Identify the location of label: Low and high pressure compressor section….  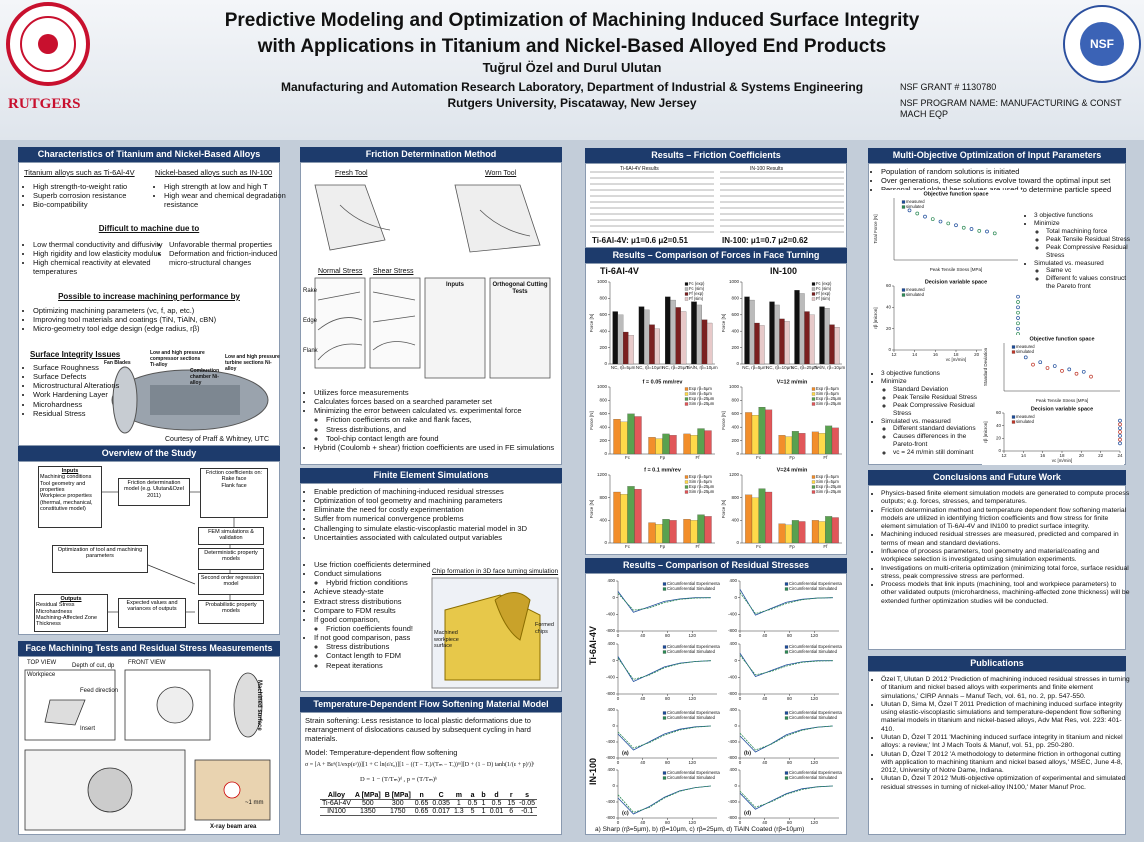
(177, 359).